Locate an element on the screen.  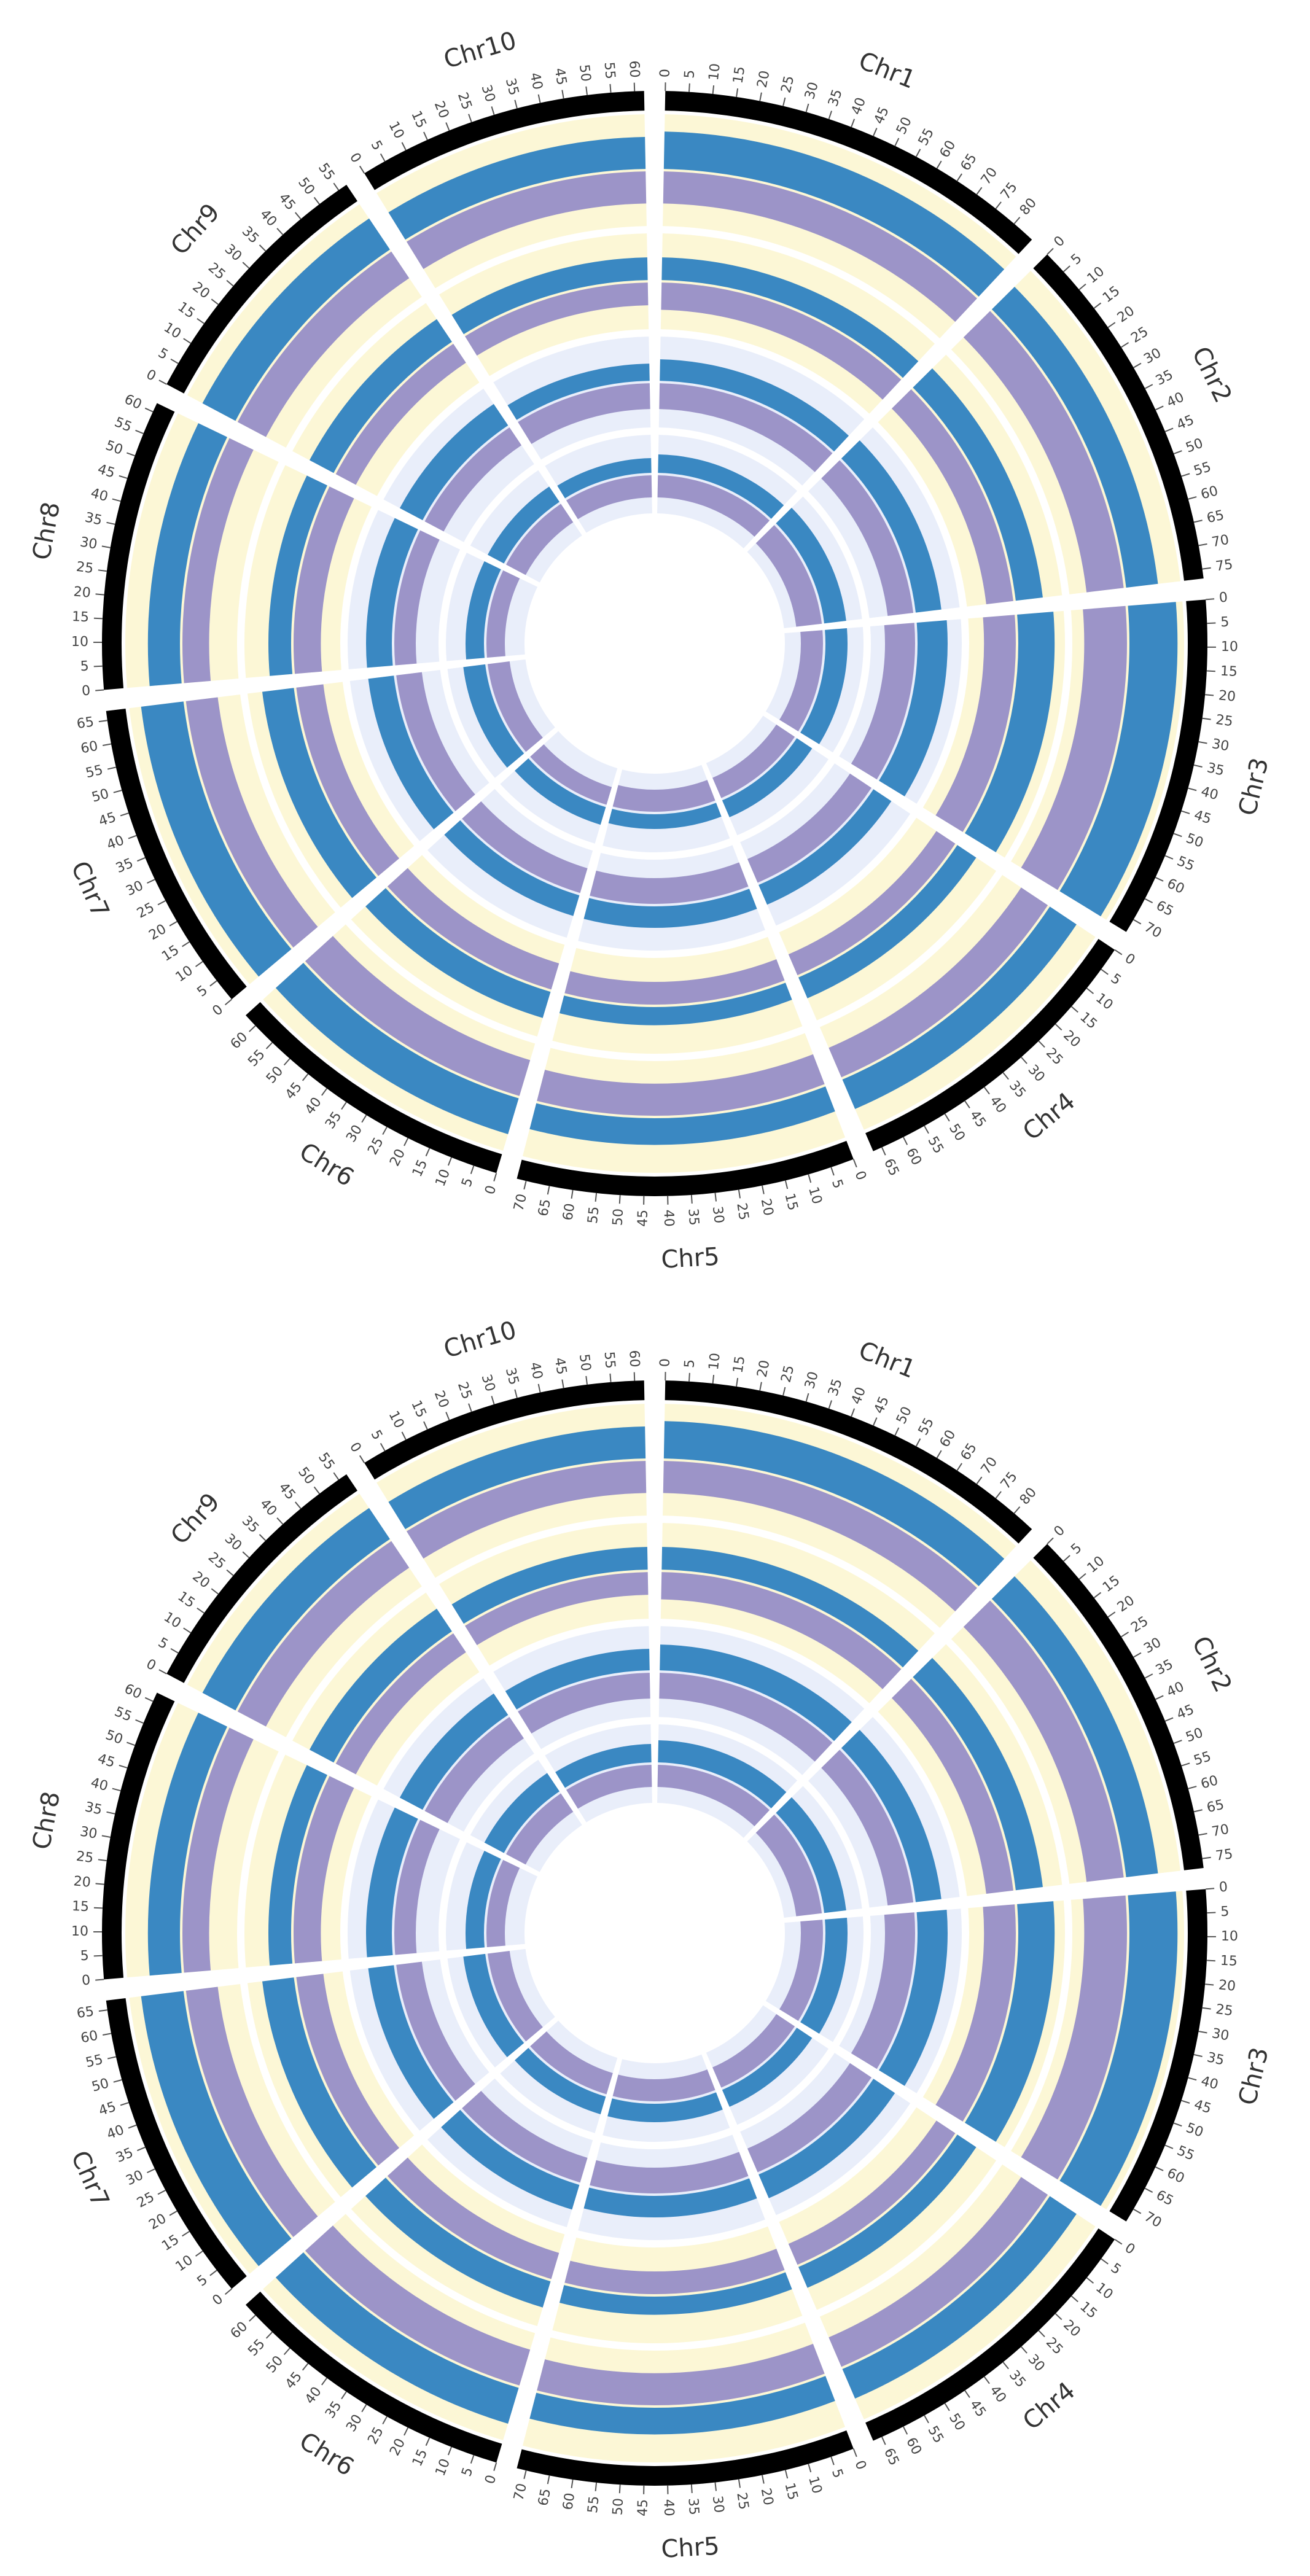
chromosome-label: Chr8 is located at coordinates (47, 531).